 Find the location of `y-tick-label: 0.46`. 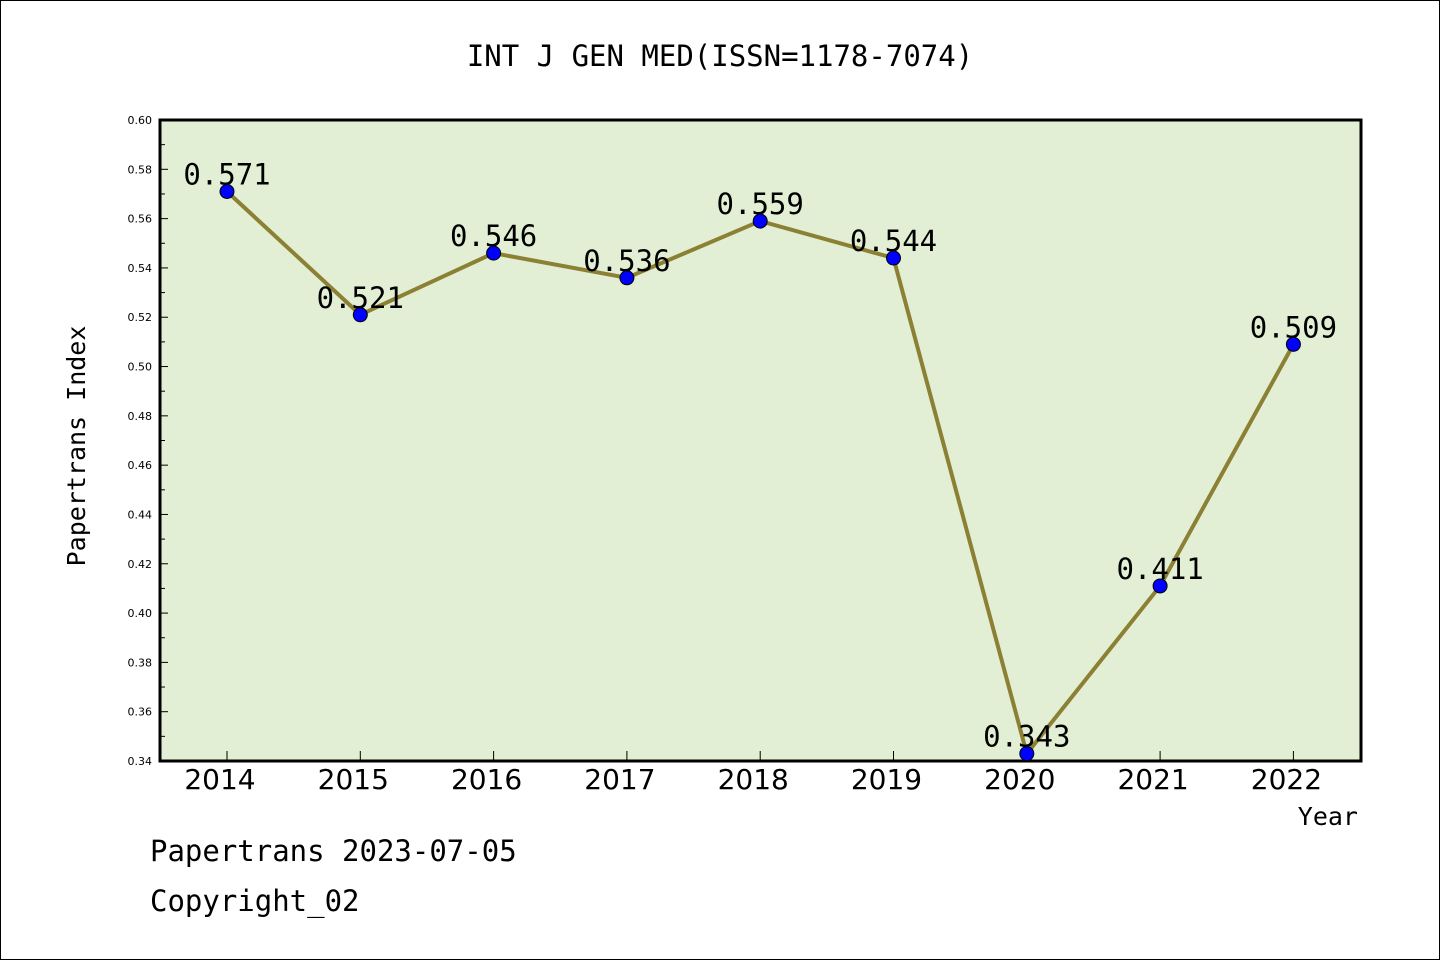

y-tick-label: 0.46 is located at coordinates (140, 465).